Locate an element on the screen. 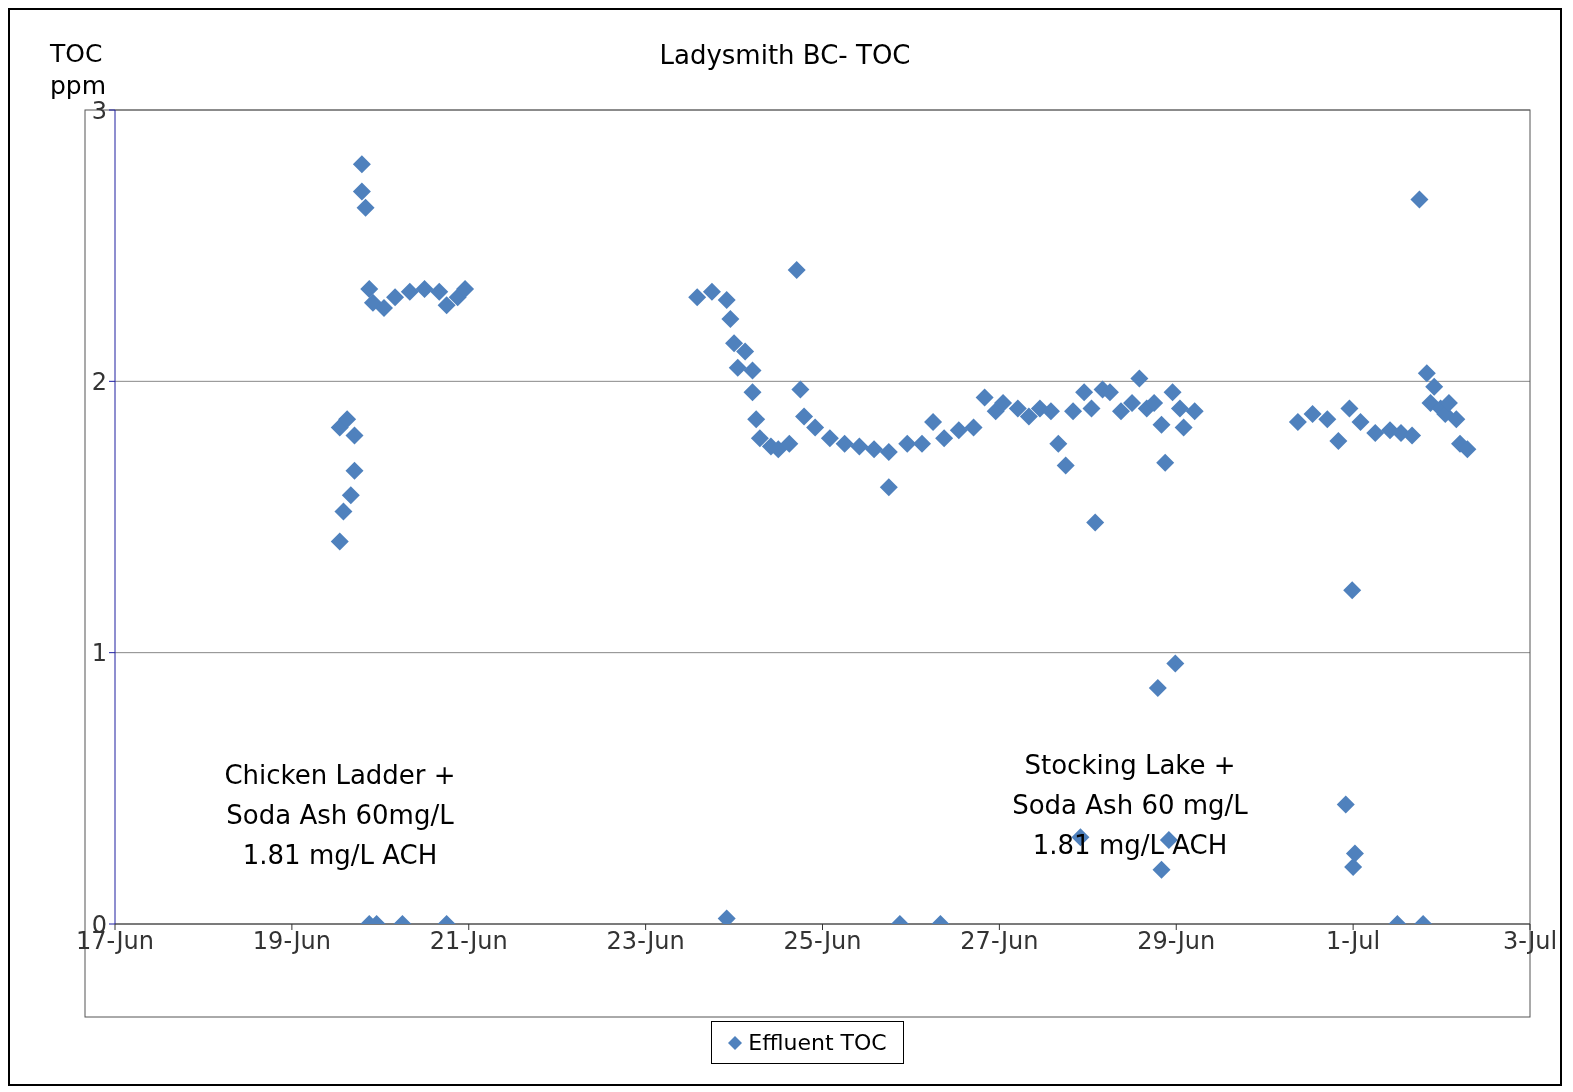  y-tick-label: 2 is located at coordinates (99, 381).